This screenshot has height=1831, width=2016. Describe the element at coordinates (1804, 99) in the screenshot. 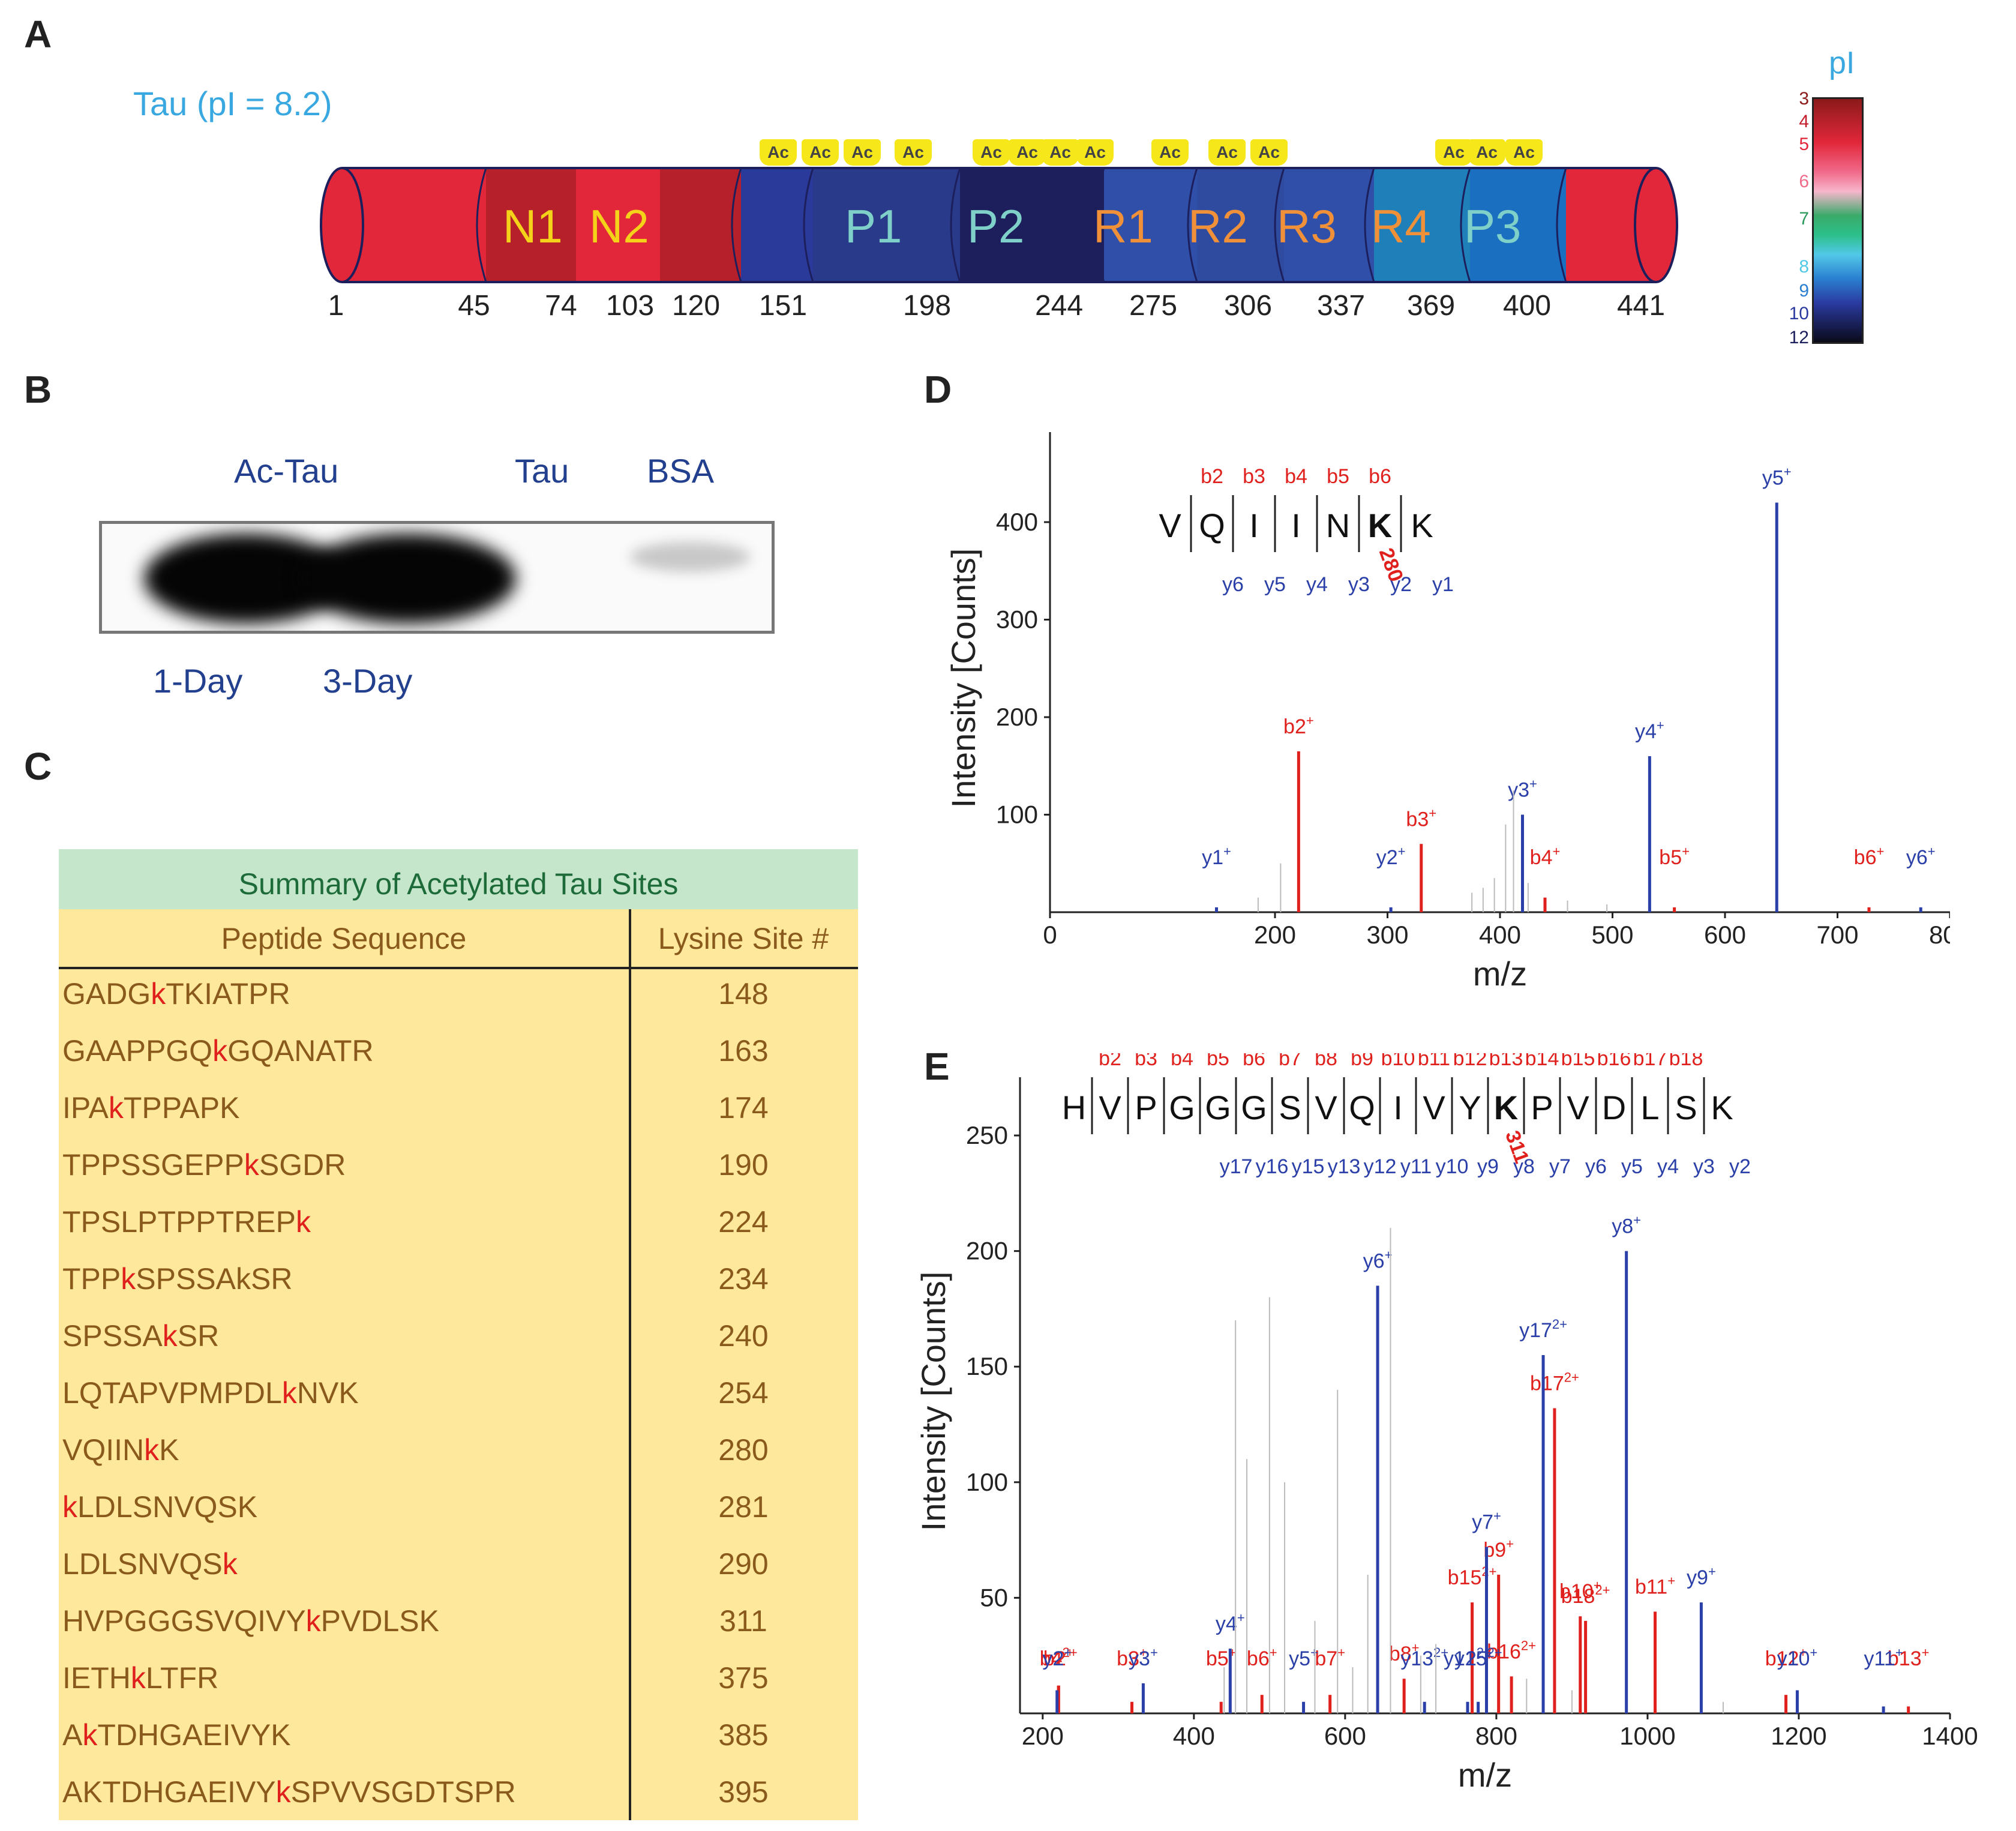

I see `pi-tick: 3` at that location.